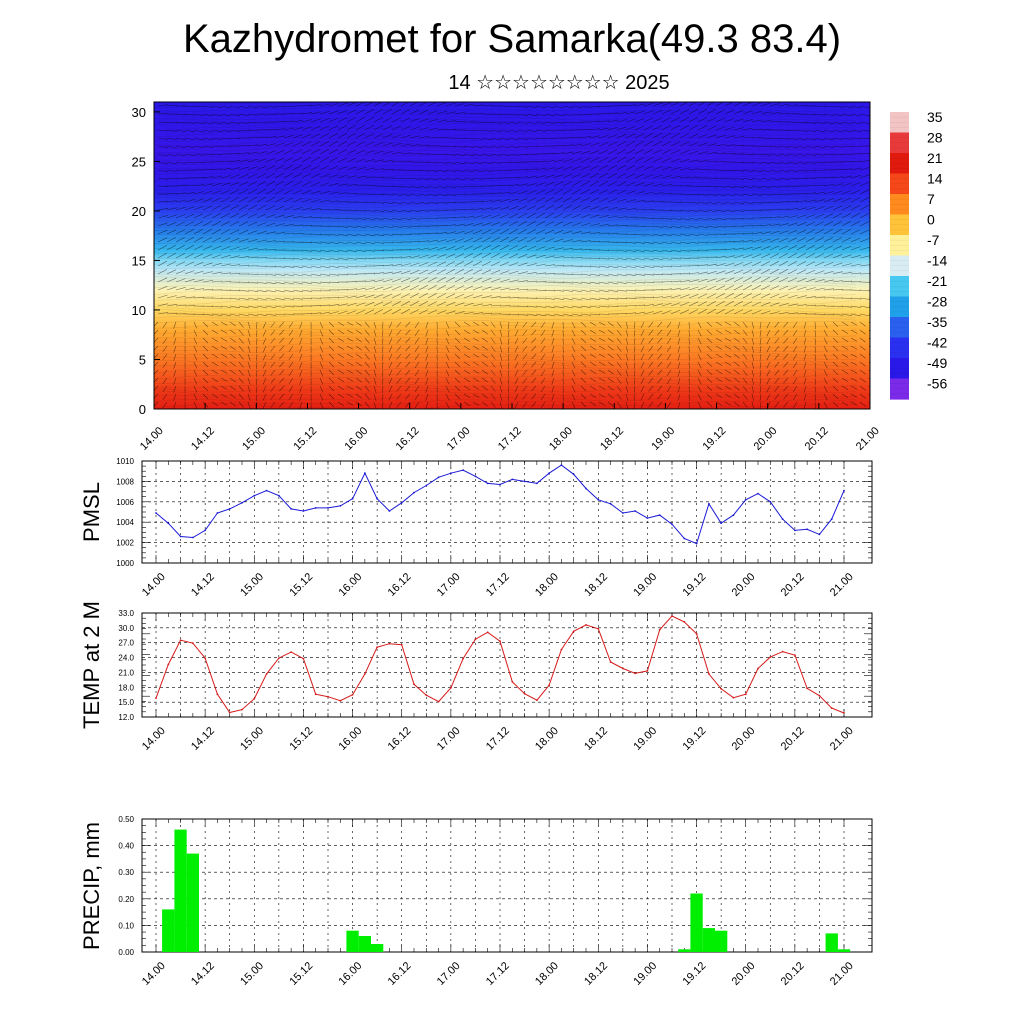  I want to click on x-tick-label: 20.12, so click(793, 585).